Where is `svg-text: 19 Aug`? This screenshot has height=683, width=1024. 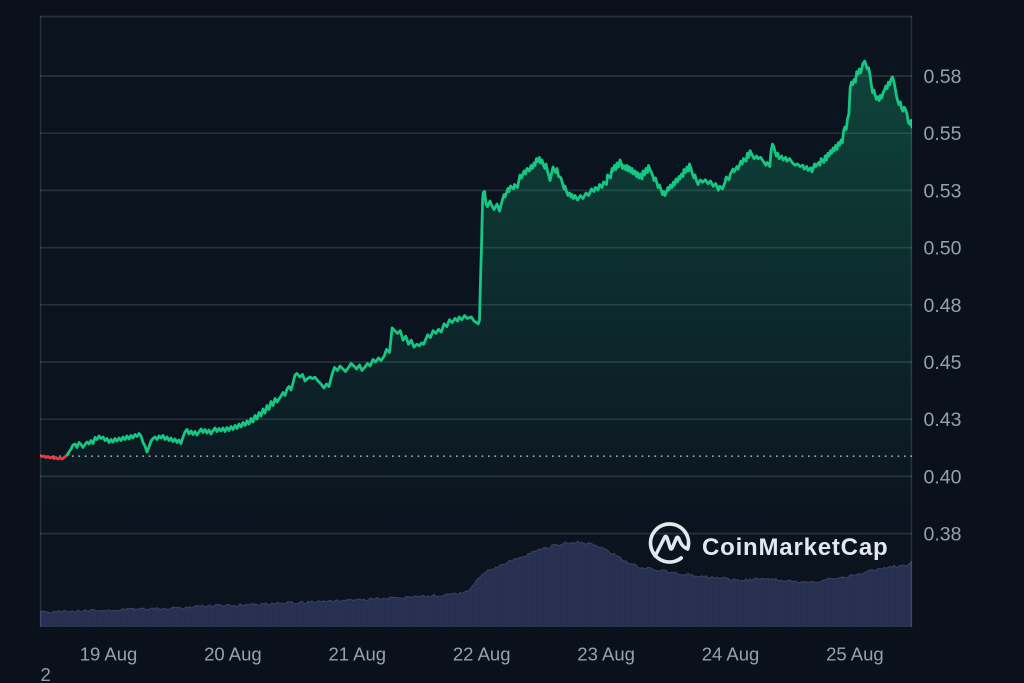 svg-text: 19 Aug is located at coordinates (109, 654).